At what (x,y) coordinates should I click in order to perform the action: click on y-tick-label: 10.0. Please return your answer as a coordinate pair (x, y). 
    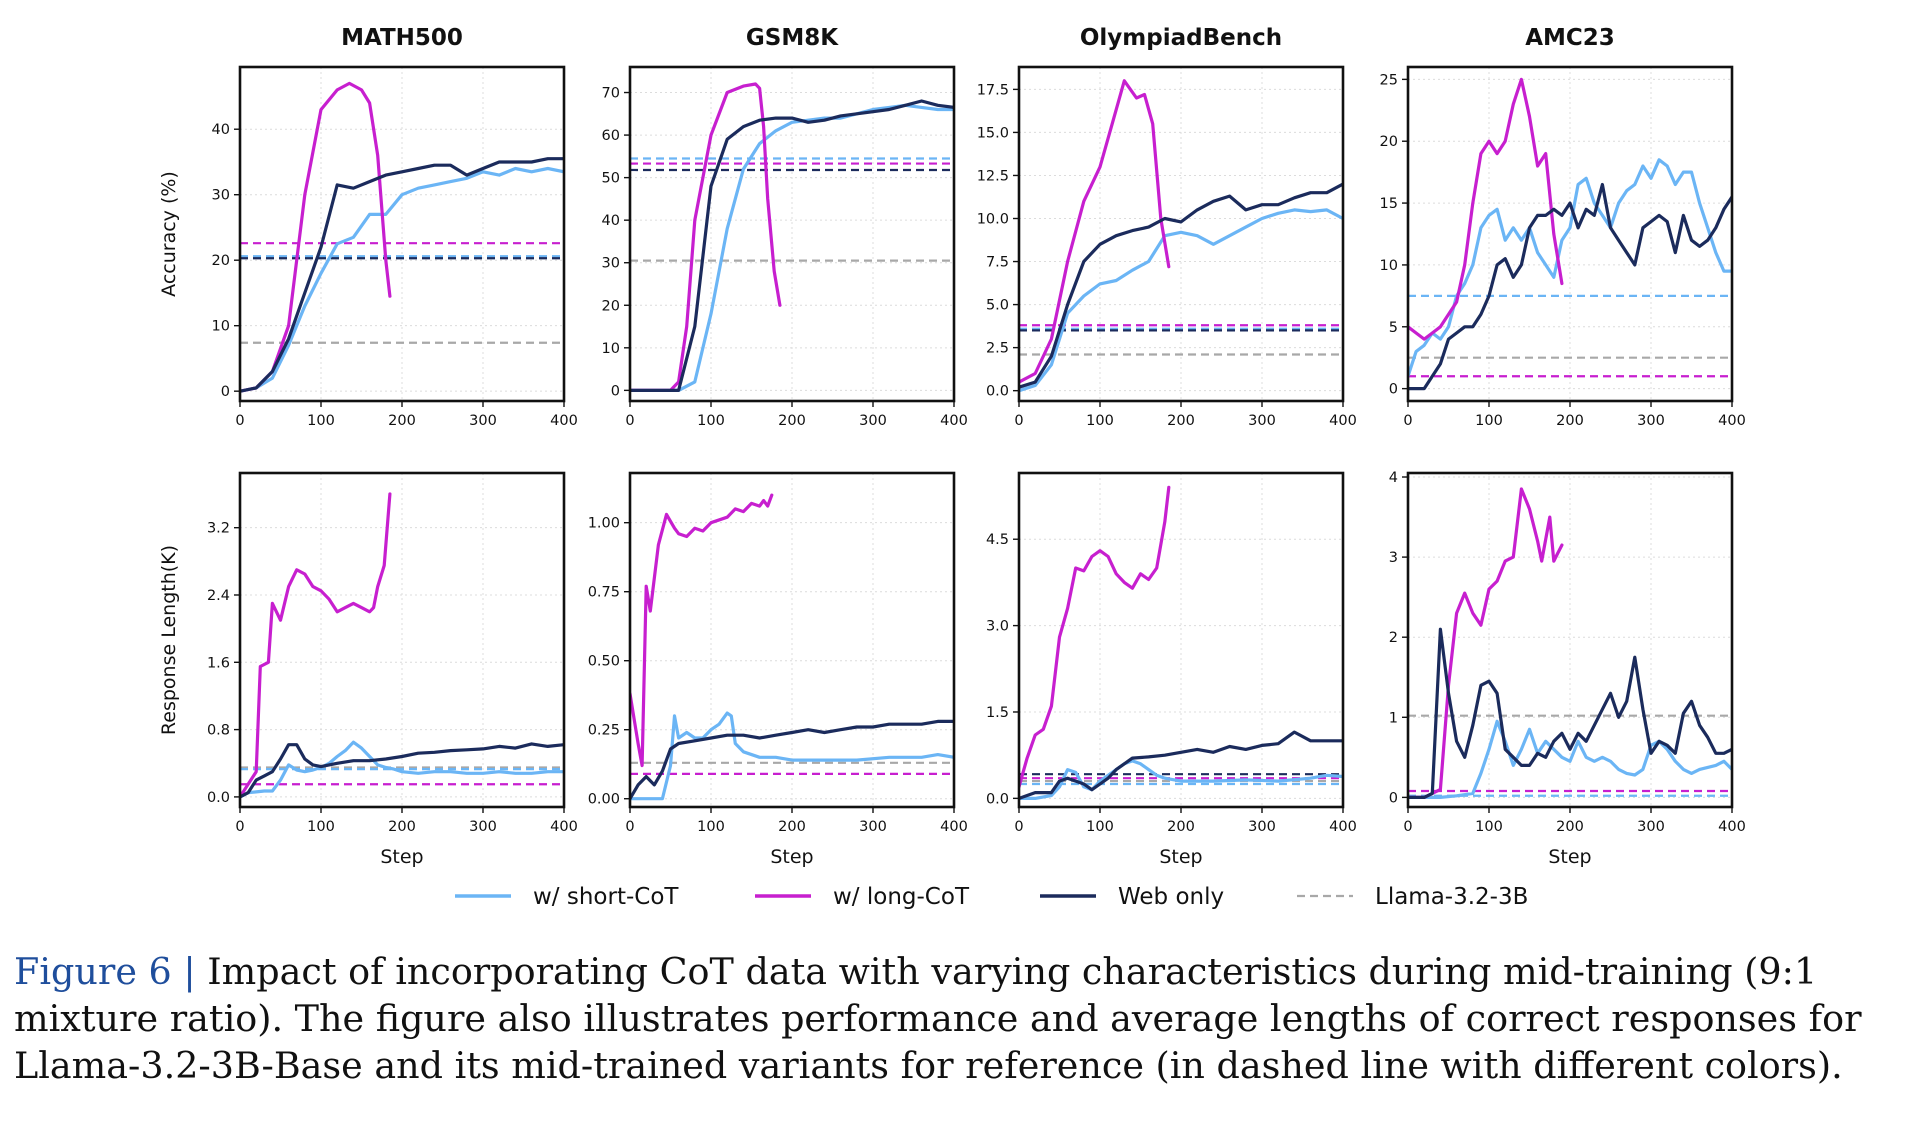
    Looking at the image, I should click on (993, 220).